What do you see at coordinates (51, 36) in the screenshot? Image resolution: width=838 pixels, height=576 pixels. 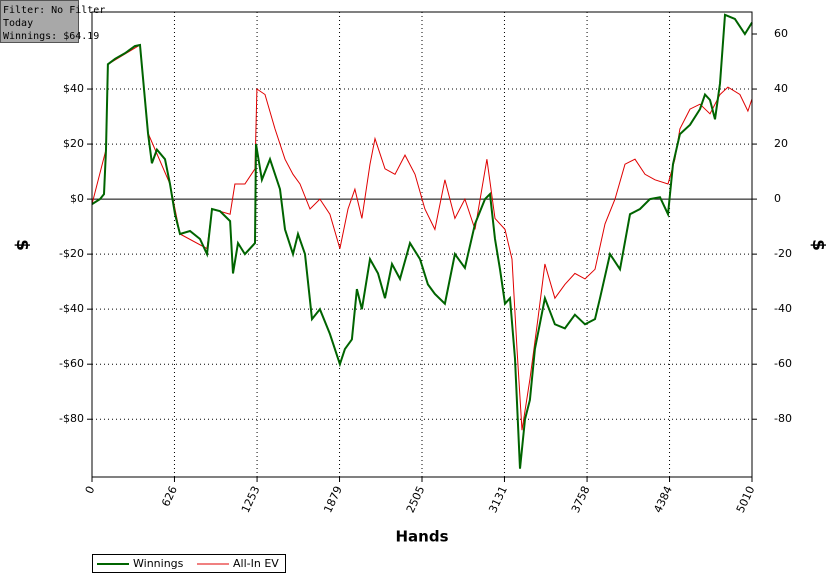 I see `winnings-text: Winnings: $64.19` at bounding box center [51, 36].